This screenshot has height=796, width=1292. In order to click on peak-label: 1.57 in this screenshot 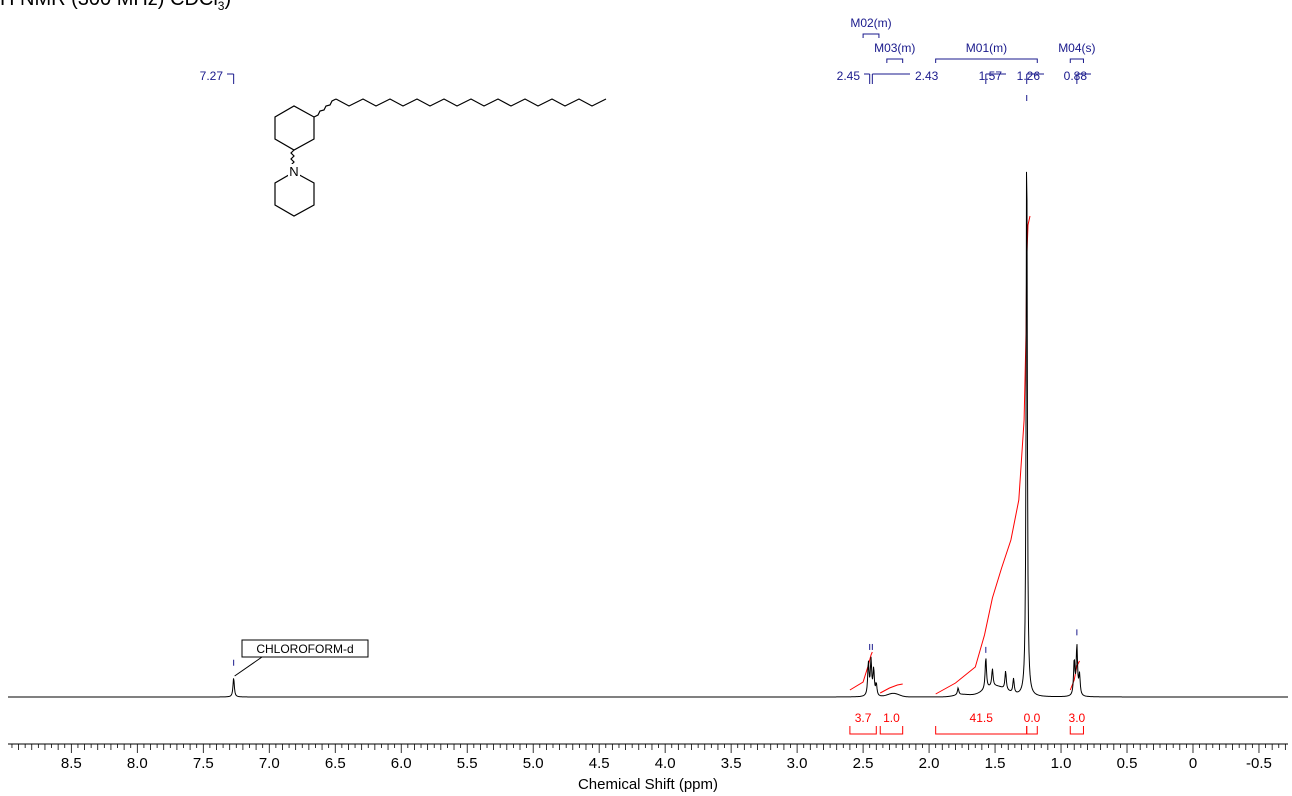, I will do `click(991, 76)`.